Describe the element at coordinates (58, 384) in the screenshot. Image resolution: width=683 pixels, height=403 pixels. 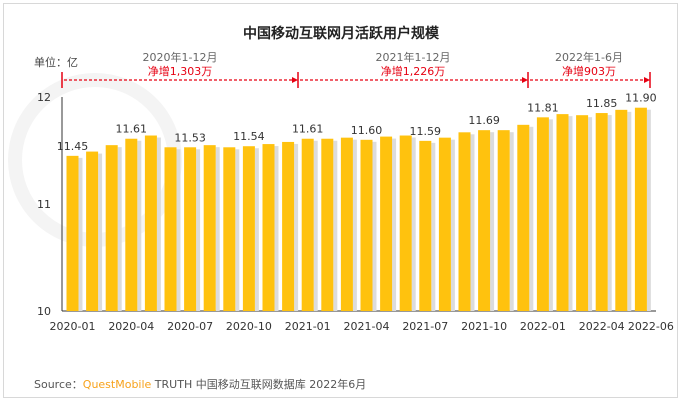
I see `source-prefix: Source：` at that location.